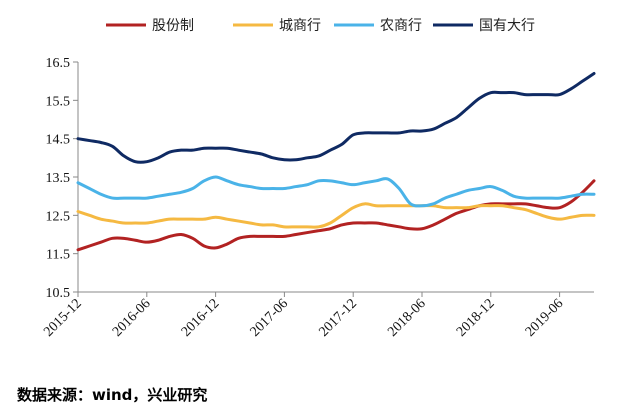 This screenshot has width=640, height=418. Describe the element at coordinates (58, 140) in the screenshot. I see `y-tick-label: 14.5` at that location.